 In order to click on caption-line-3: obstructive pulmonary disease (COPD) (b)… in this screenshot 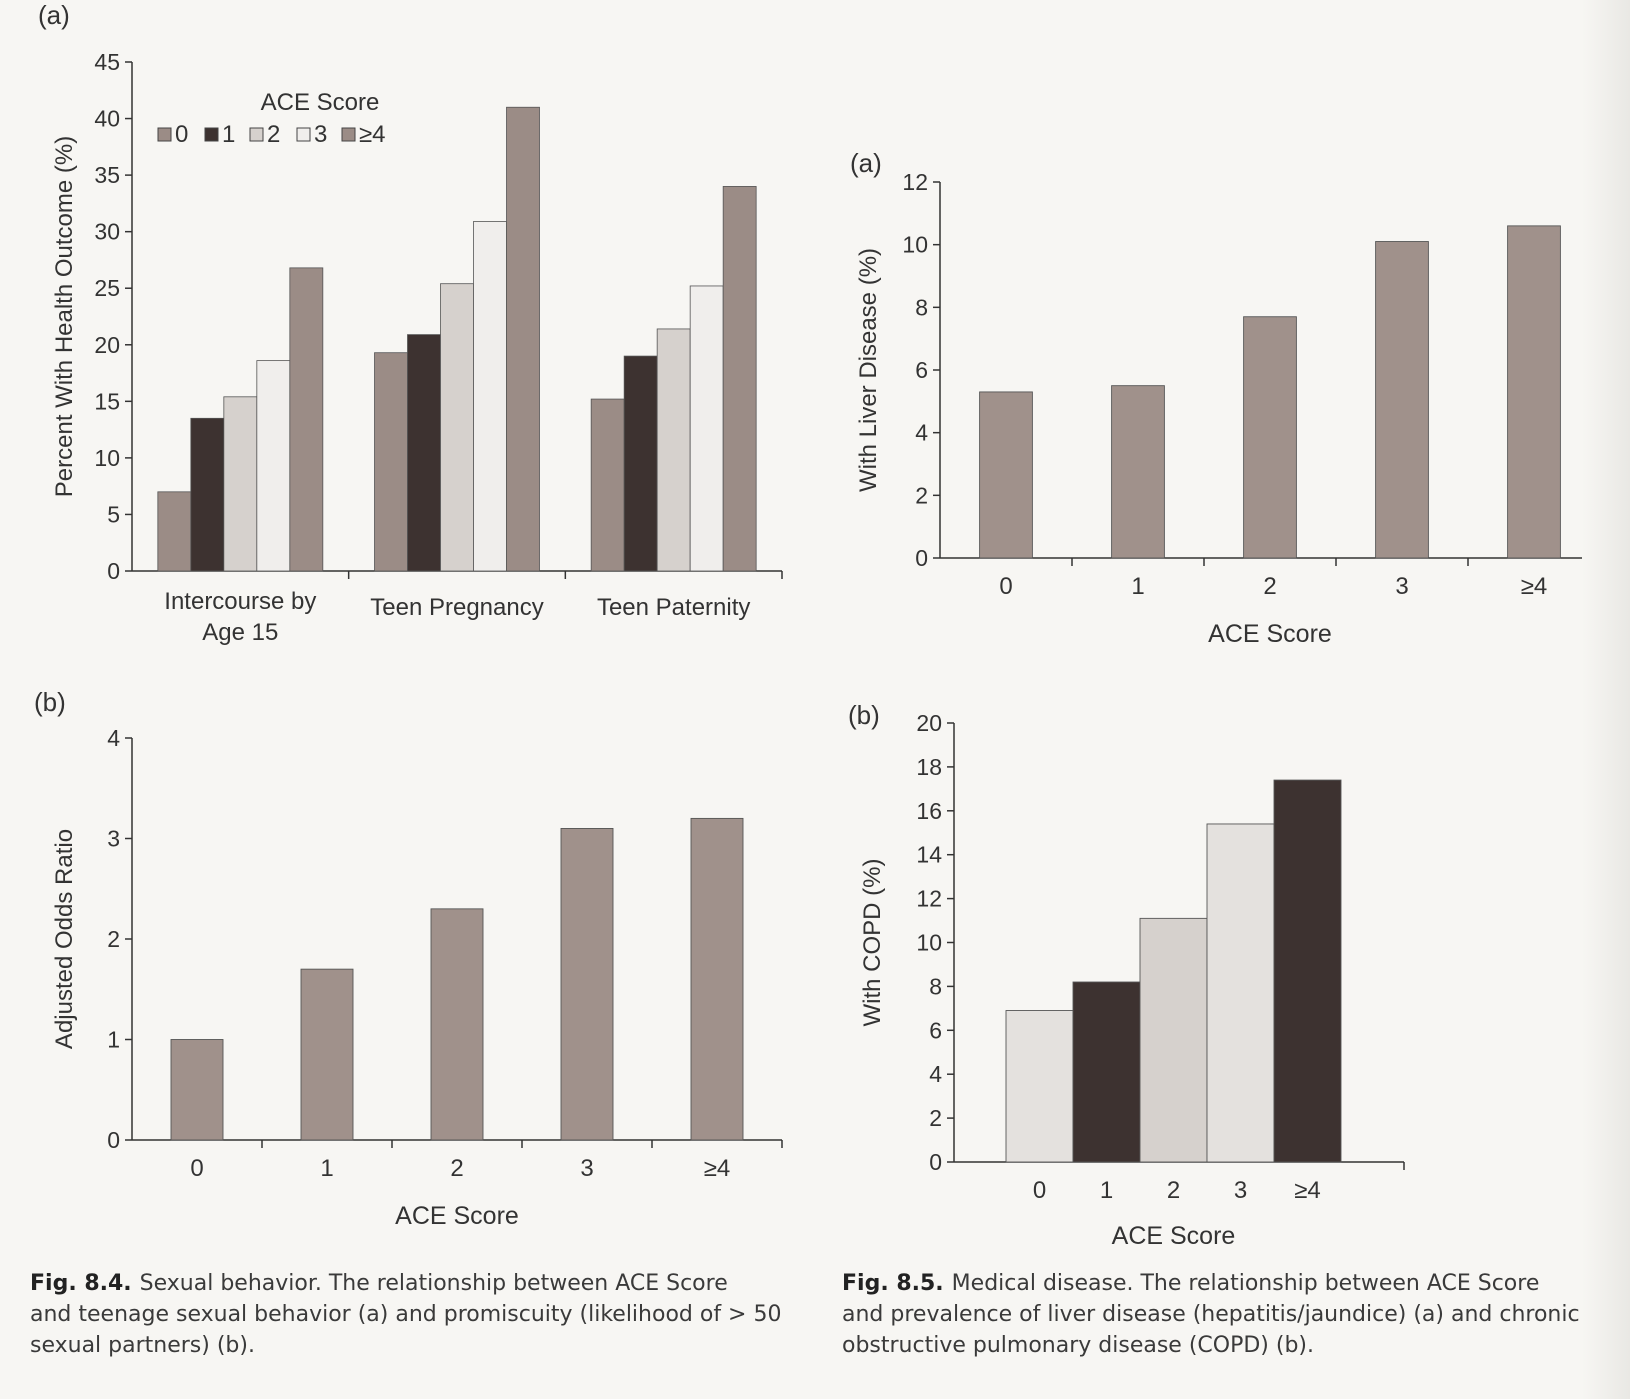, I will do `click(1078, 1345)`.